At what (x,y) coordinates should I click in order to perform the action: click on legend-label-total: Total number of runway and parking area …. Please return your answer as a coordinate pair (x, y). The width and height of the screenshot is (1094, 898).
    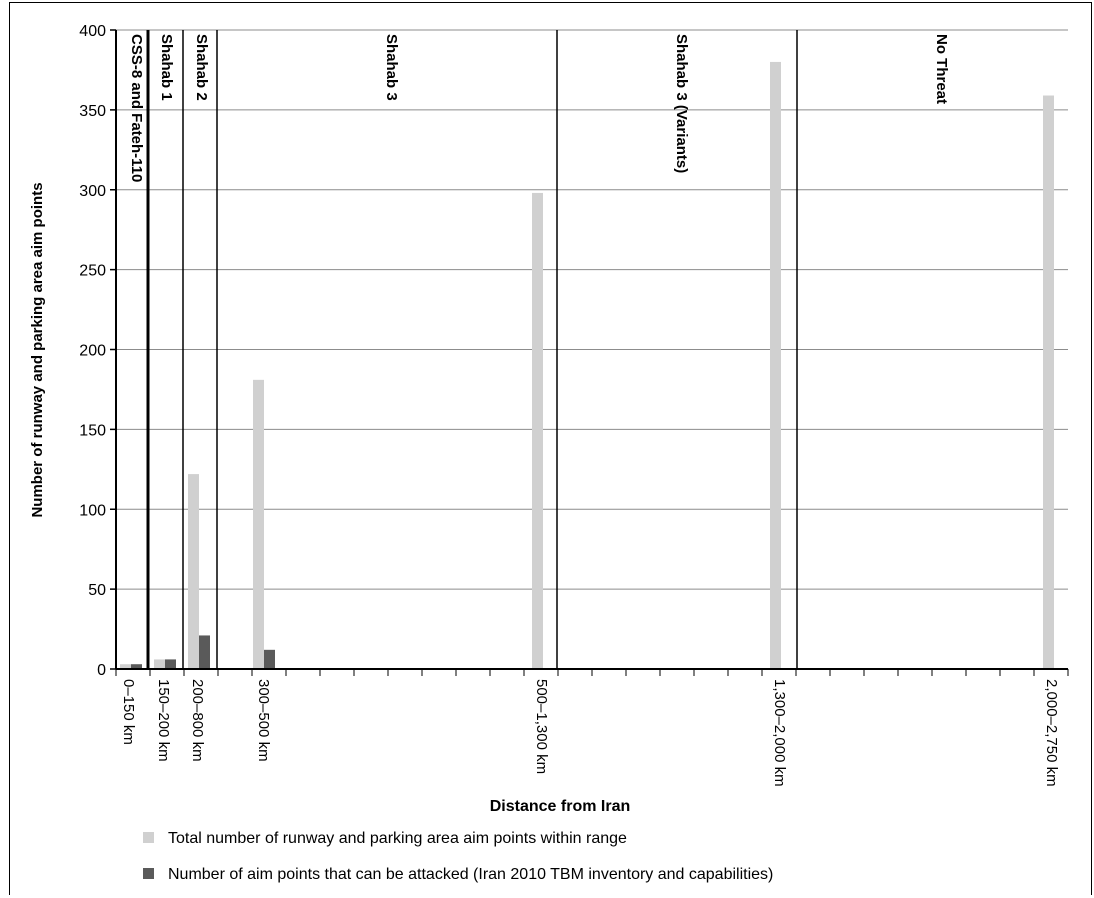
    Looking at the image, I should click on (397, 838).